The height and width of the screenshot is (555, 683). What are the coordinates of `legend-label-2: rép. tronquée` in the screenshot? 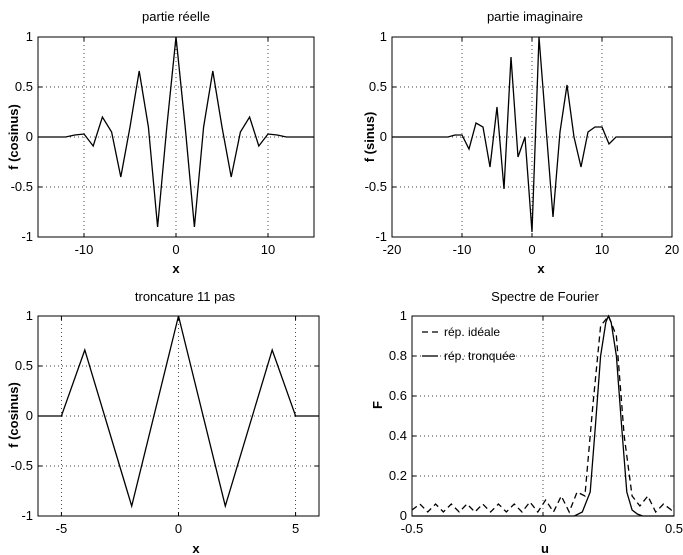 It's located at (480, 356).